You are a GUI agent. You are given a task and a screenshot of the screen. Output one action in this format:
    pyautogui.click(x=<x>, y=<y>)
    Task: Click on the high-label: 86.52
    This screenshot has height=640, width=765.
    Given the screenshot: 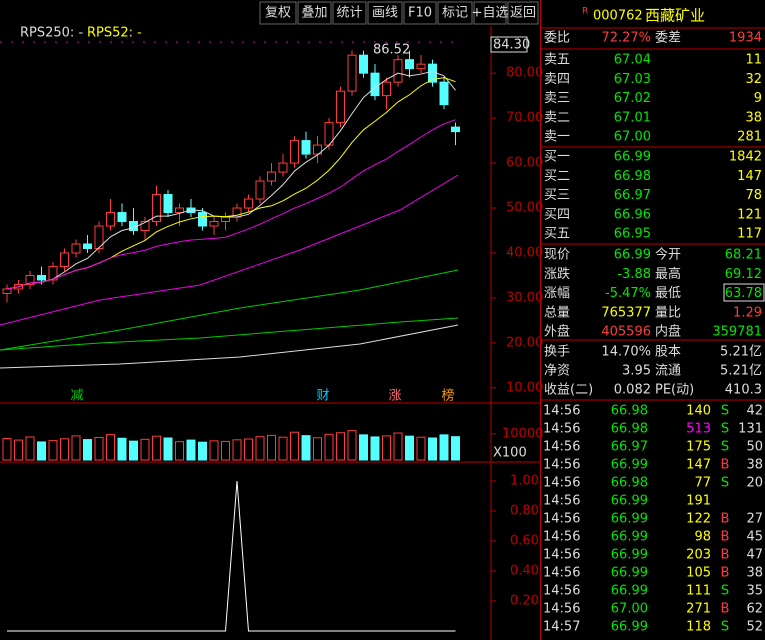 What is the action you would take?
    pyautogui.click(x=391, y=50)
    